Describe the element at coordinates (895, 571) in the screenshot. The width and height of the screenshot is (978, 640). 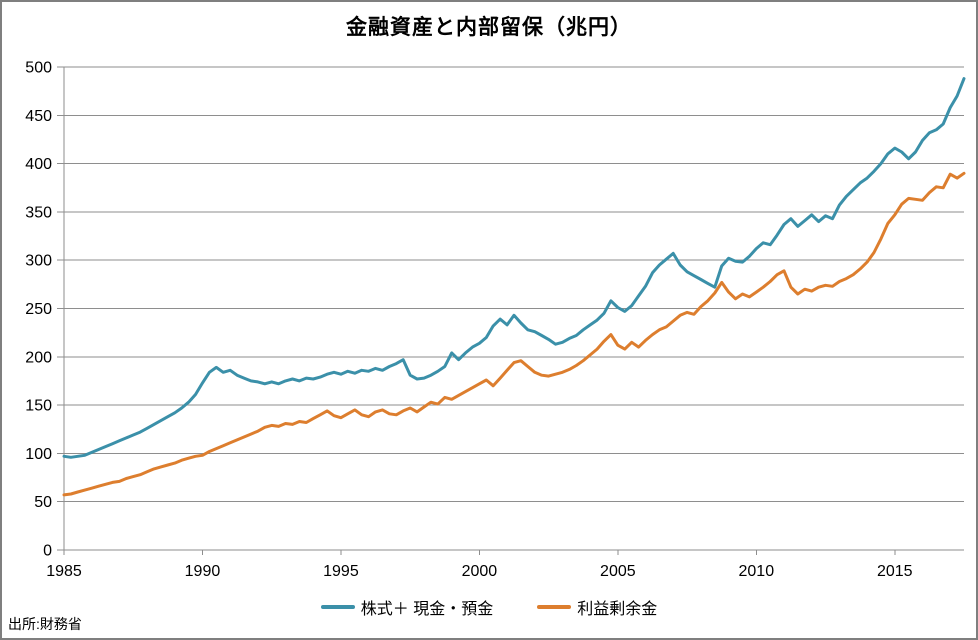
I see `x-tick-label: 2015` at that location.